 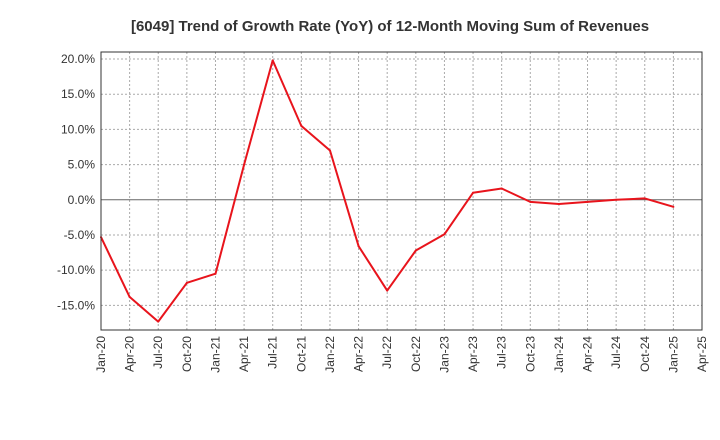 What do you see at coordinates (473, 354) in the screenshot?
I see `x-tick-label: Apr-23` at bounding box center [473, 354].